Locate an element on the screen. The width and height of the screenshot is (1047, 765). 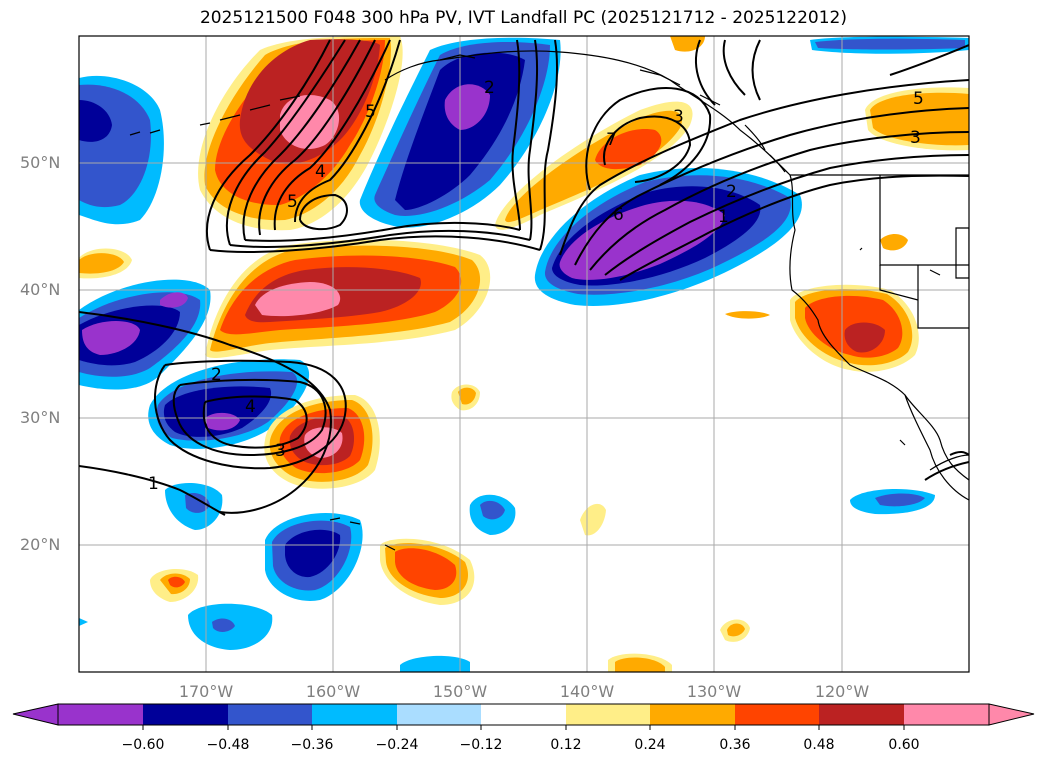
colorbar-tick-label: −0.36 is located at coordinates (312, 745).